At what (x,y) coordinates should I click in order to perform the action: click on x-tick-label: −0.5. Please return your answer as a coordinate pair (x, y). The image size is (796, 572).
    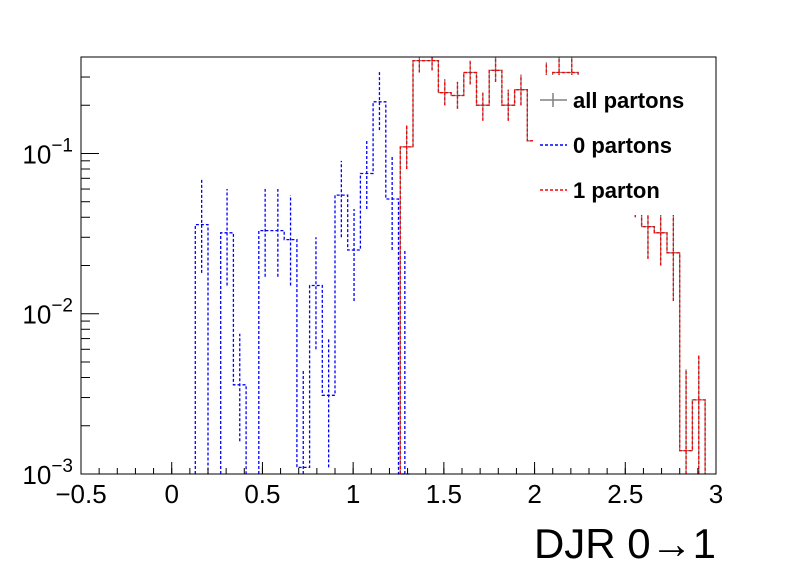
    Looking at the image, I should click on (80, 494).